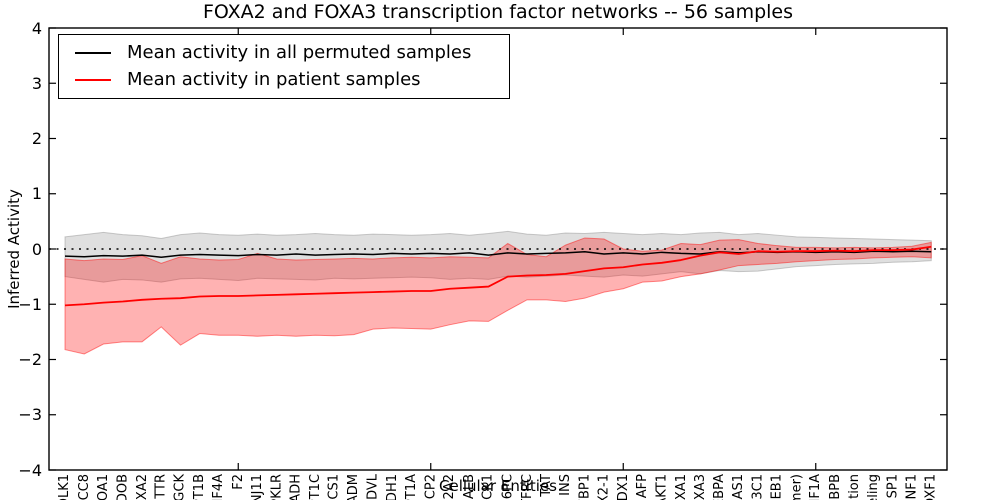 The width and height of the screenshot is (1000, 500). I want to click on x-tick-label: HNF1A (dimer), so click(796, 487).